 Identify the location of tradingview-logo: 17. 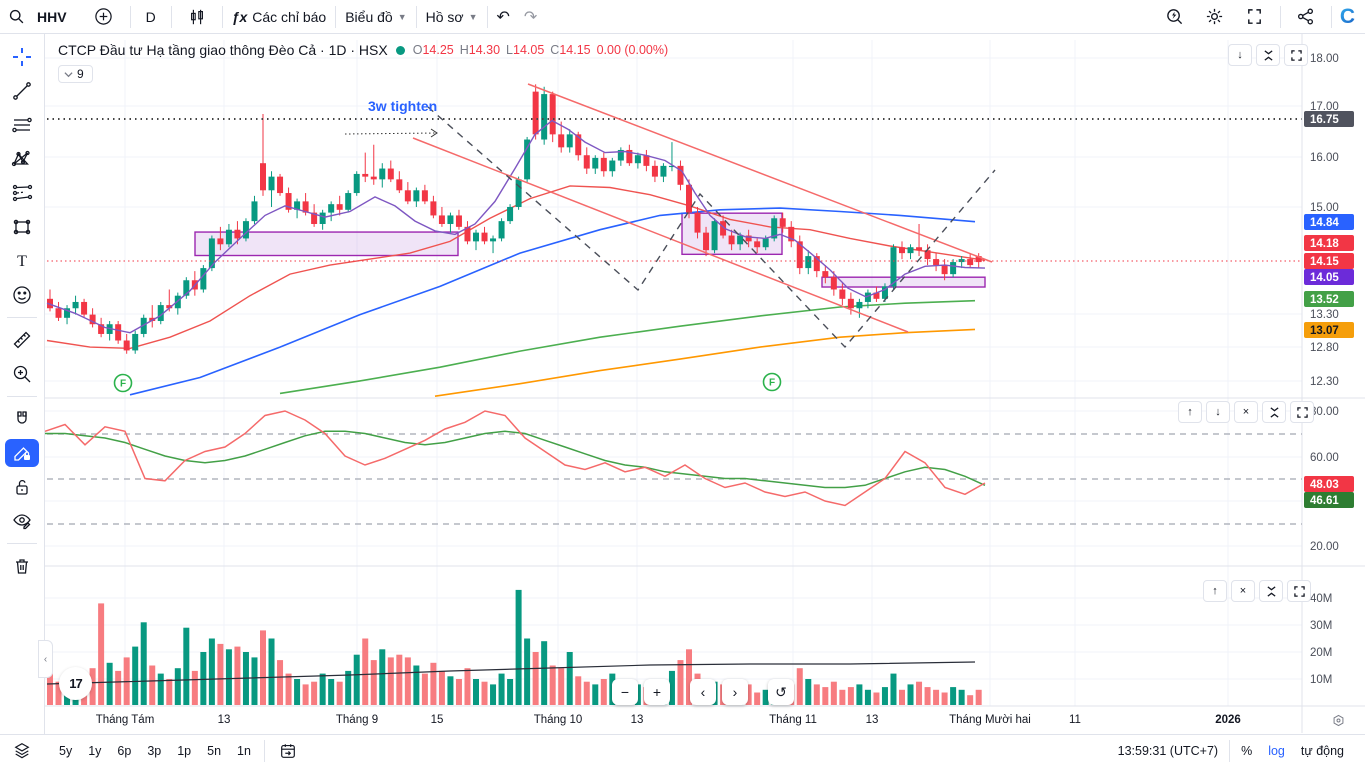
(75, 683).